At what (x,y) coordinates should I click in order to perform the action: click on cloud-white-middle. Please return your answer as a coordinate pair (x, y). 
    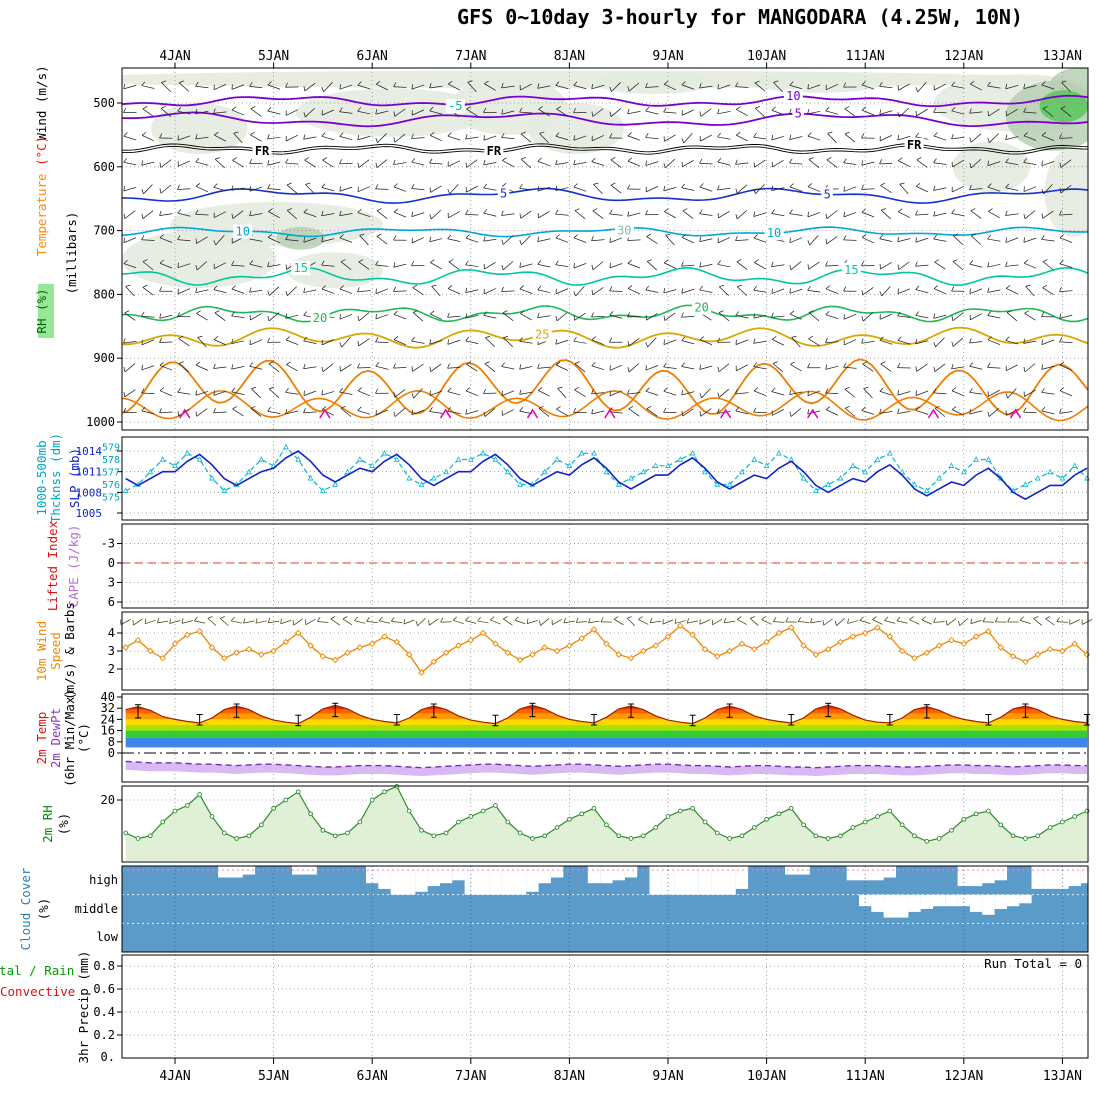
    Looking at the image, I should click on (865, 900).